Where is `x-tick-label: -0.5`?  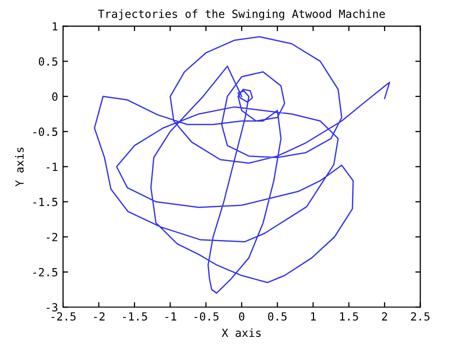
x-tick-label: -0.5 is located at coordinates (206, 316).